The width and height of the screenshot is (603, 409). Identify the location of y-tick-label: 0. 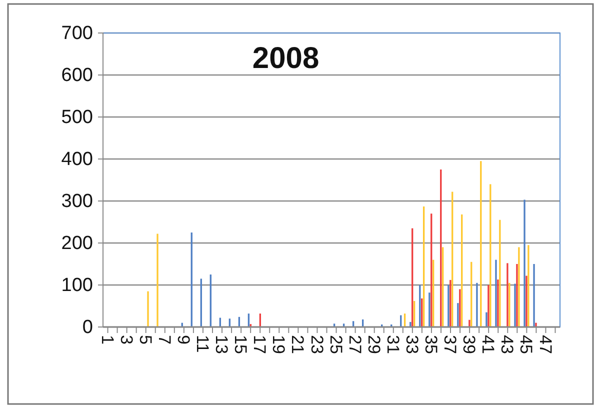
(87, 327).